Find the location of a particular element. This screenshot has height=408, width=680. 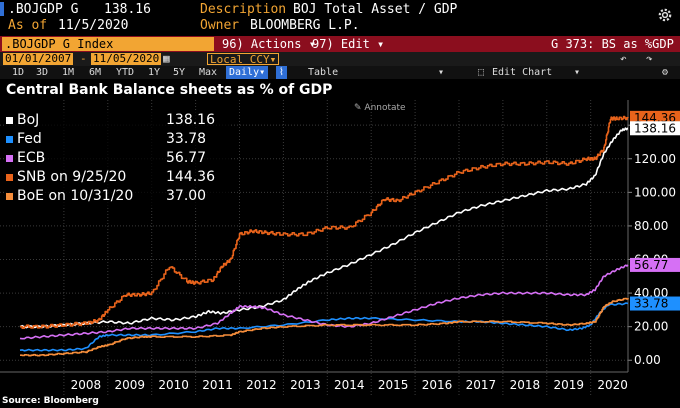

edit-chart-icon: ⬚ is located at coordinates (481, 72).